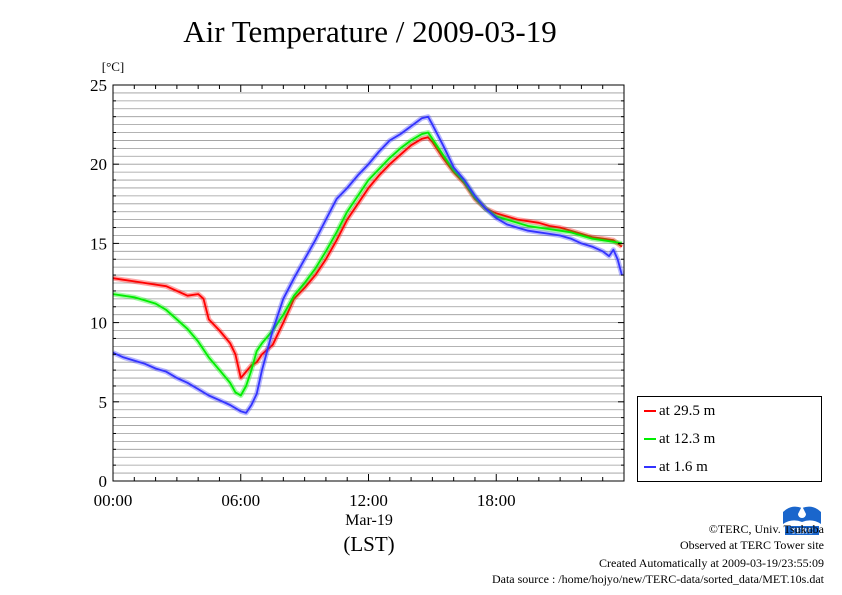 The width and height of the screenshot is (842, 595). Describe the element at coordinates (766, 529) in the screenshot. I see `credit-copyright: ©TERC, Univ. Tsukuba` at that location.